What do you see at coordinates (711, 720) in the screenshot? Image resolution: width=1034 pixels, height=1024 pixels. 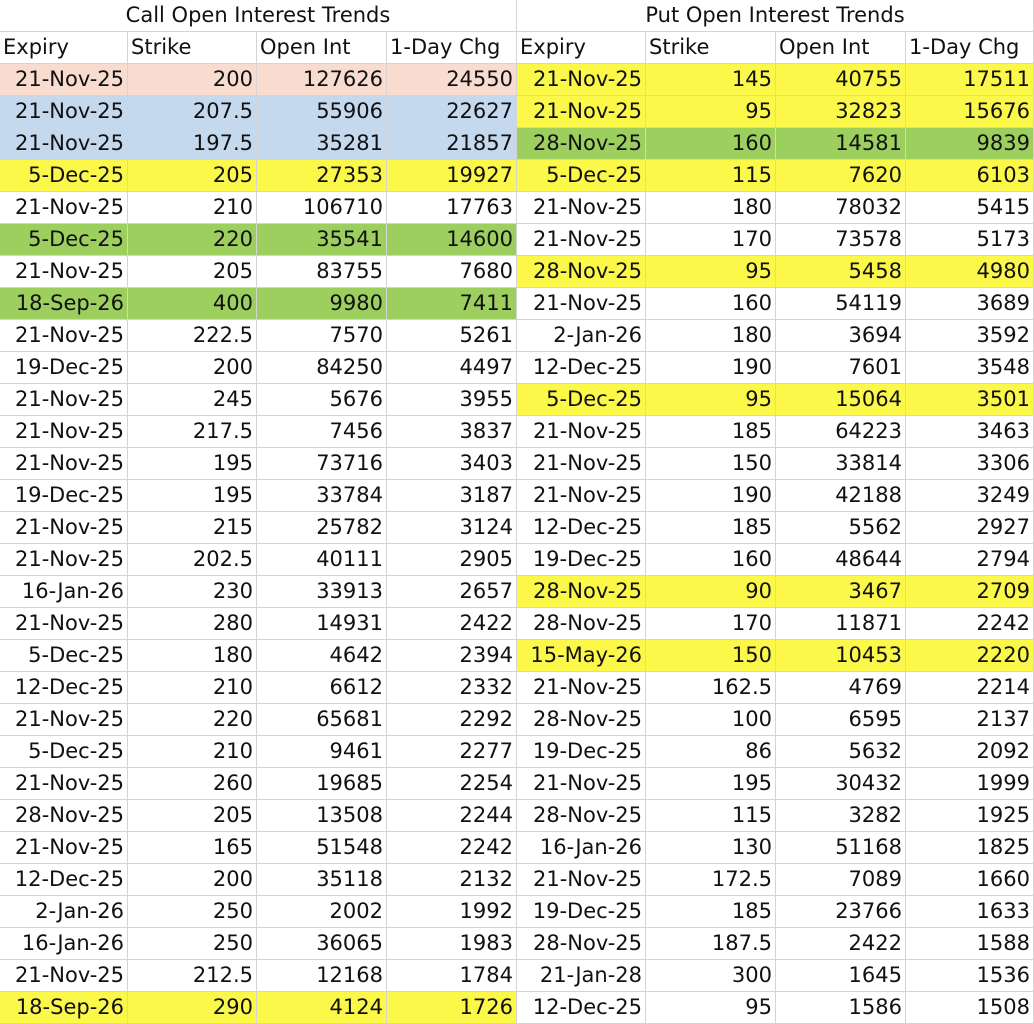 I see `value-cell: 100` at bounding box center [711, 720].